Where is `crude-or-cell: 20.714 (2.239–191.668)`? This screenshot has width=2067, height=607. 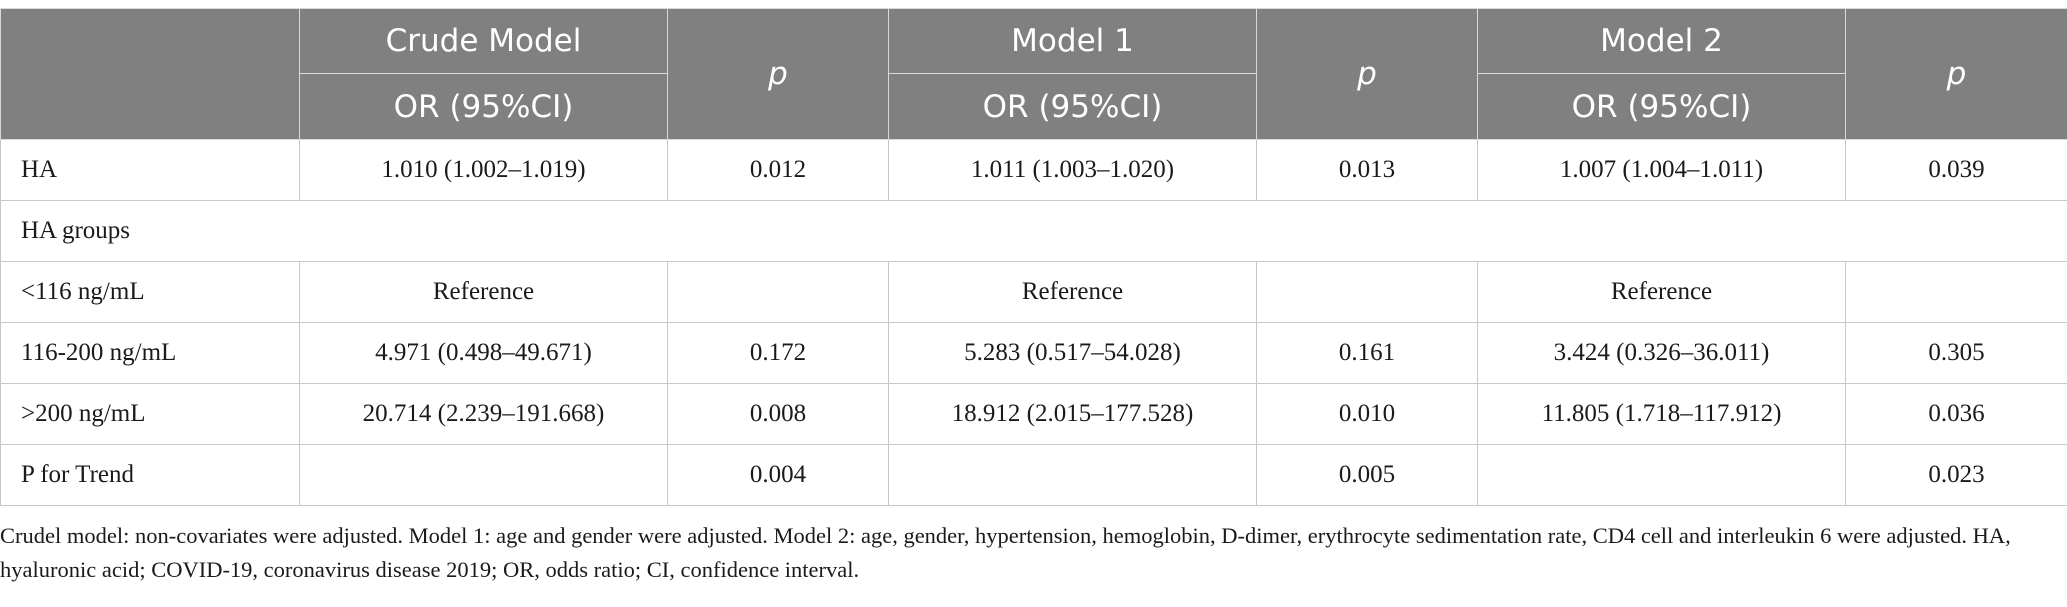 crude-or-cell: 20.714 (2.239–191.668) is located at coordinates (483, 414).